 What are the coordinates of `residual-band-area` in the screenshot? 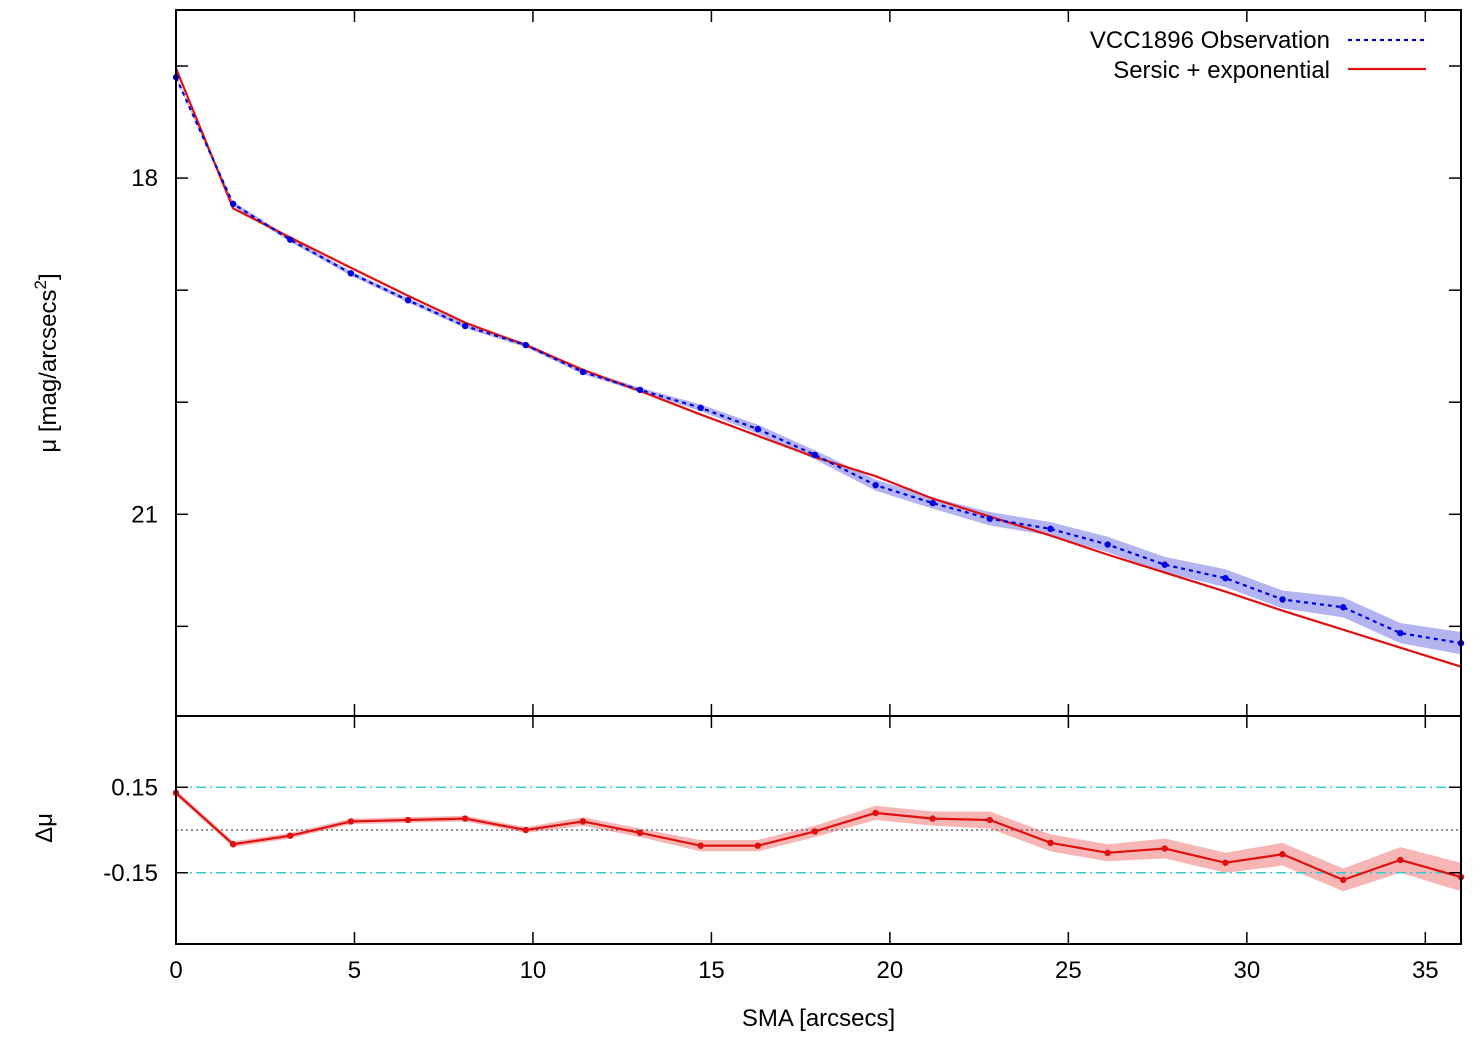 It's located at (818, 841).